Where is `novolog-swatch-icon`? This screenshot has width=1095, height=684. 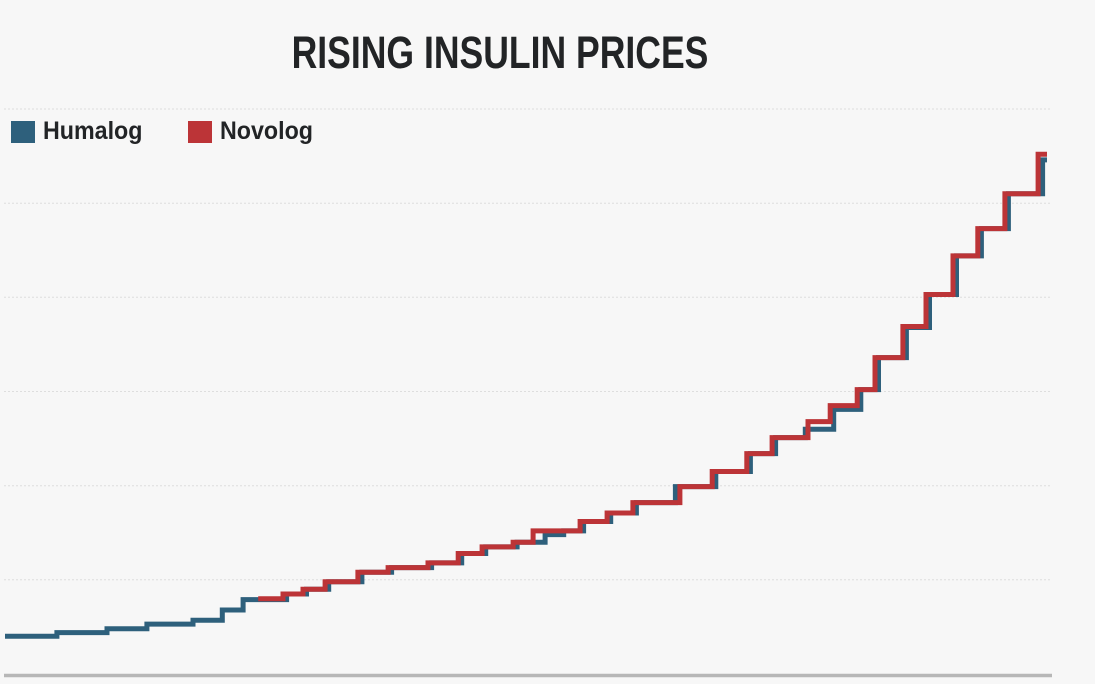 novolog-swatch-icon is located at coordinates (199, 131).